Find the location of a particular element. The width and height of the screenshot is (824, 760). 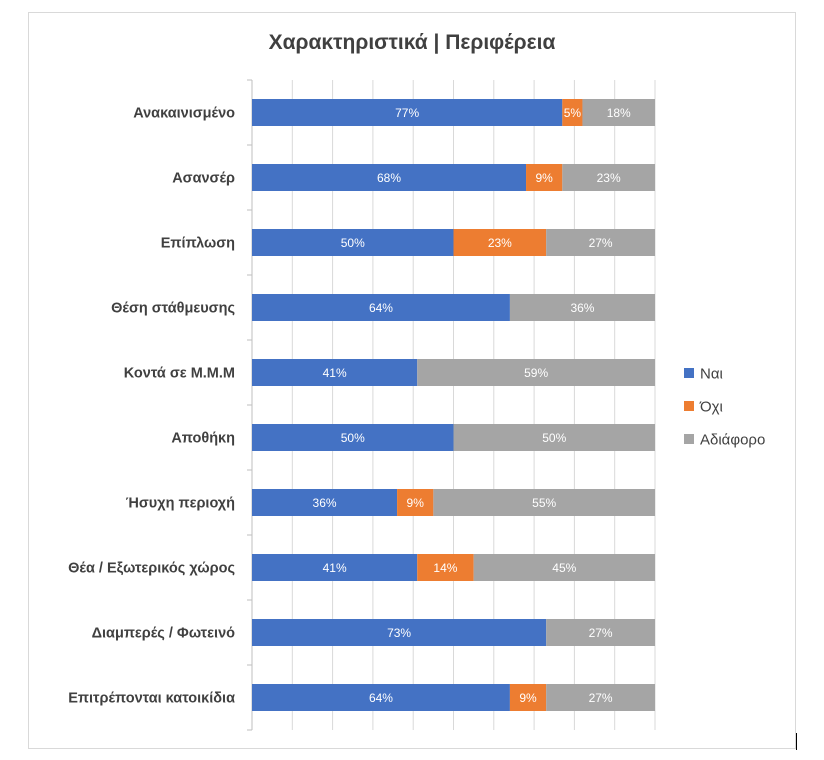

category-label: Διαμπερές / Φωτεινό is located at coordinates (164, 634).